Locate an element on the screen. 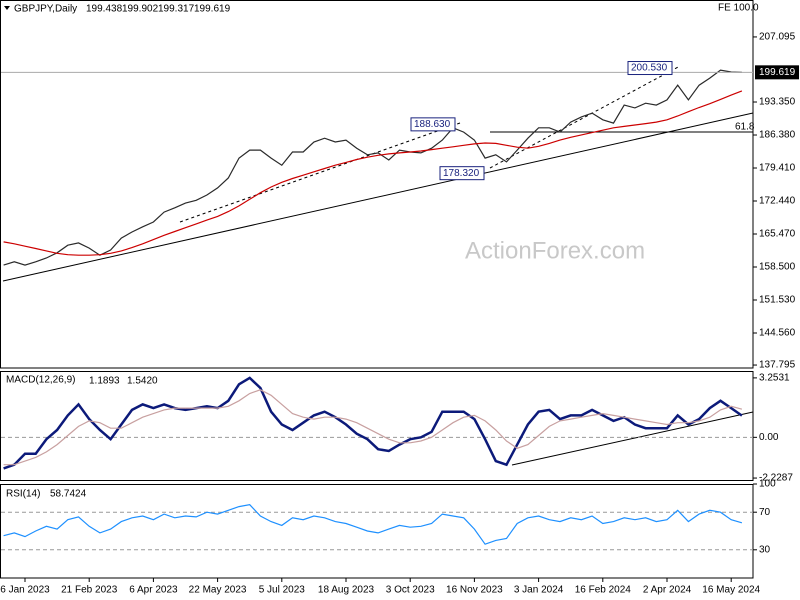 This screenshot has height=600, width=800. y-tick-label: 3.2531 is located at coordinates (774, 378).